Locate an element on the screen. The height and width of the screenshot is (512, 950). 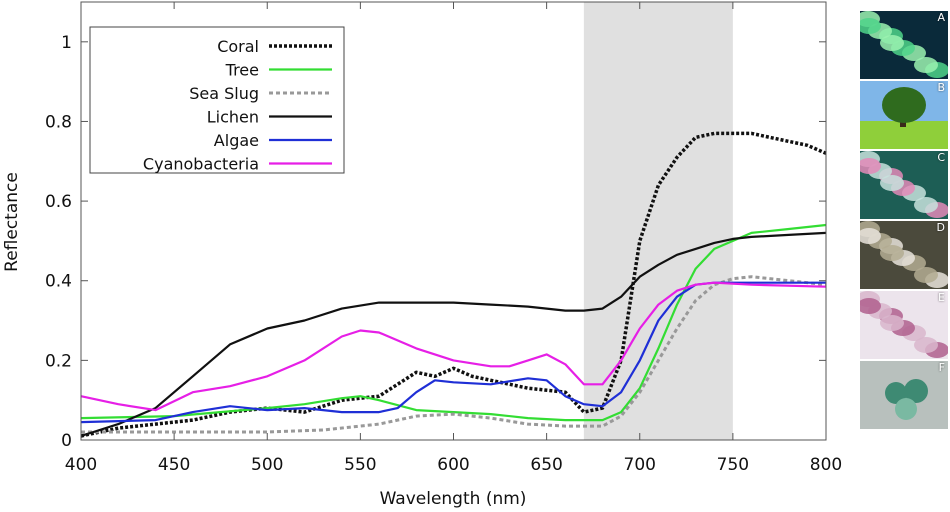
x-tick-label: 550 is located at coordinates (360, 465).